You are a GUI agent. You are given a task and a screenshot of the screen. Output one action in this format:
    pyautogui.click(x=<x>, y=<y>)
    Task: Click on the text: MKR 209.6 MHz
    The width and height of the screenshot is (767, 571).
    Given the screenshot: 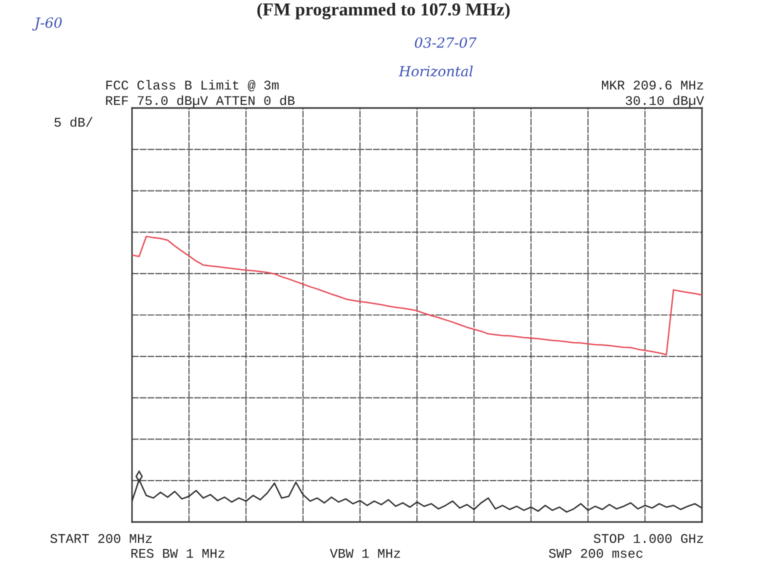 What is the action you would take?
    pyautogui.click(x=653, y=85)
    